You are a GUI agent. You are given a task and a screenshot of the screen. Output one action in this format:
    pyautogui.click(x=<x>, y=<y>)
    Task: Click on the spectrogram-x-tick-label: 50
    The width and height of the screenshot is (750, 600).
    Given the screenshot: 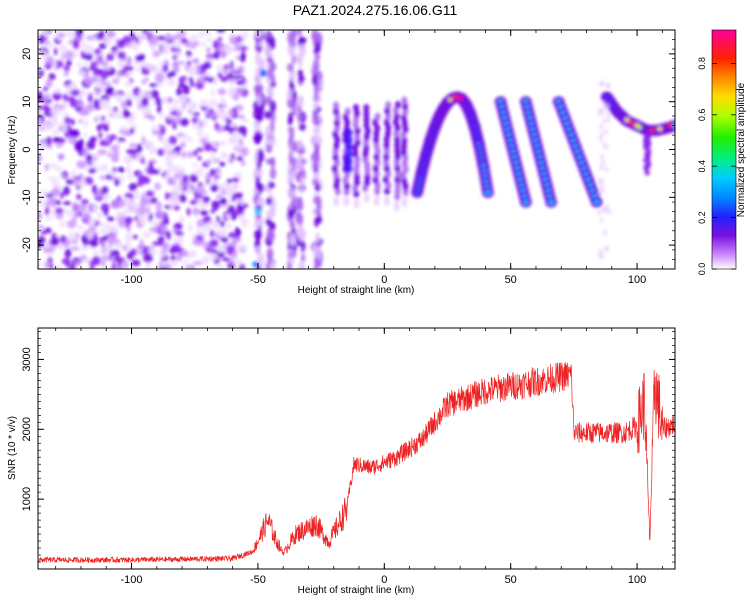 What is the action you would take?
    pyautogui.click(x=511, y=280)
    